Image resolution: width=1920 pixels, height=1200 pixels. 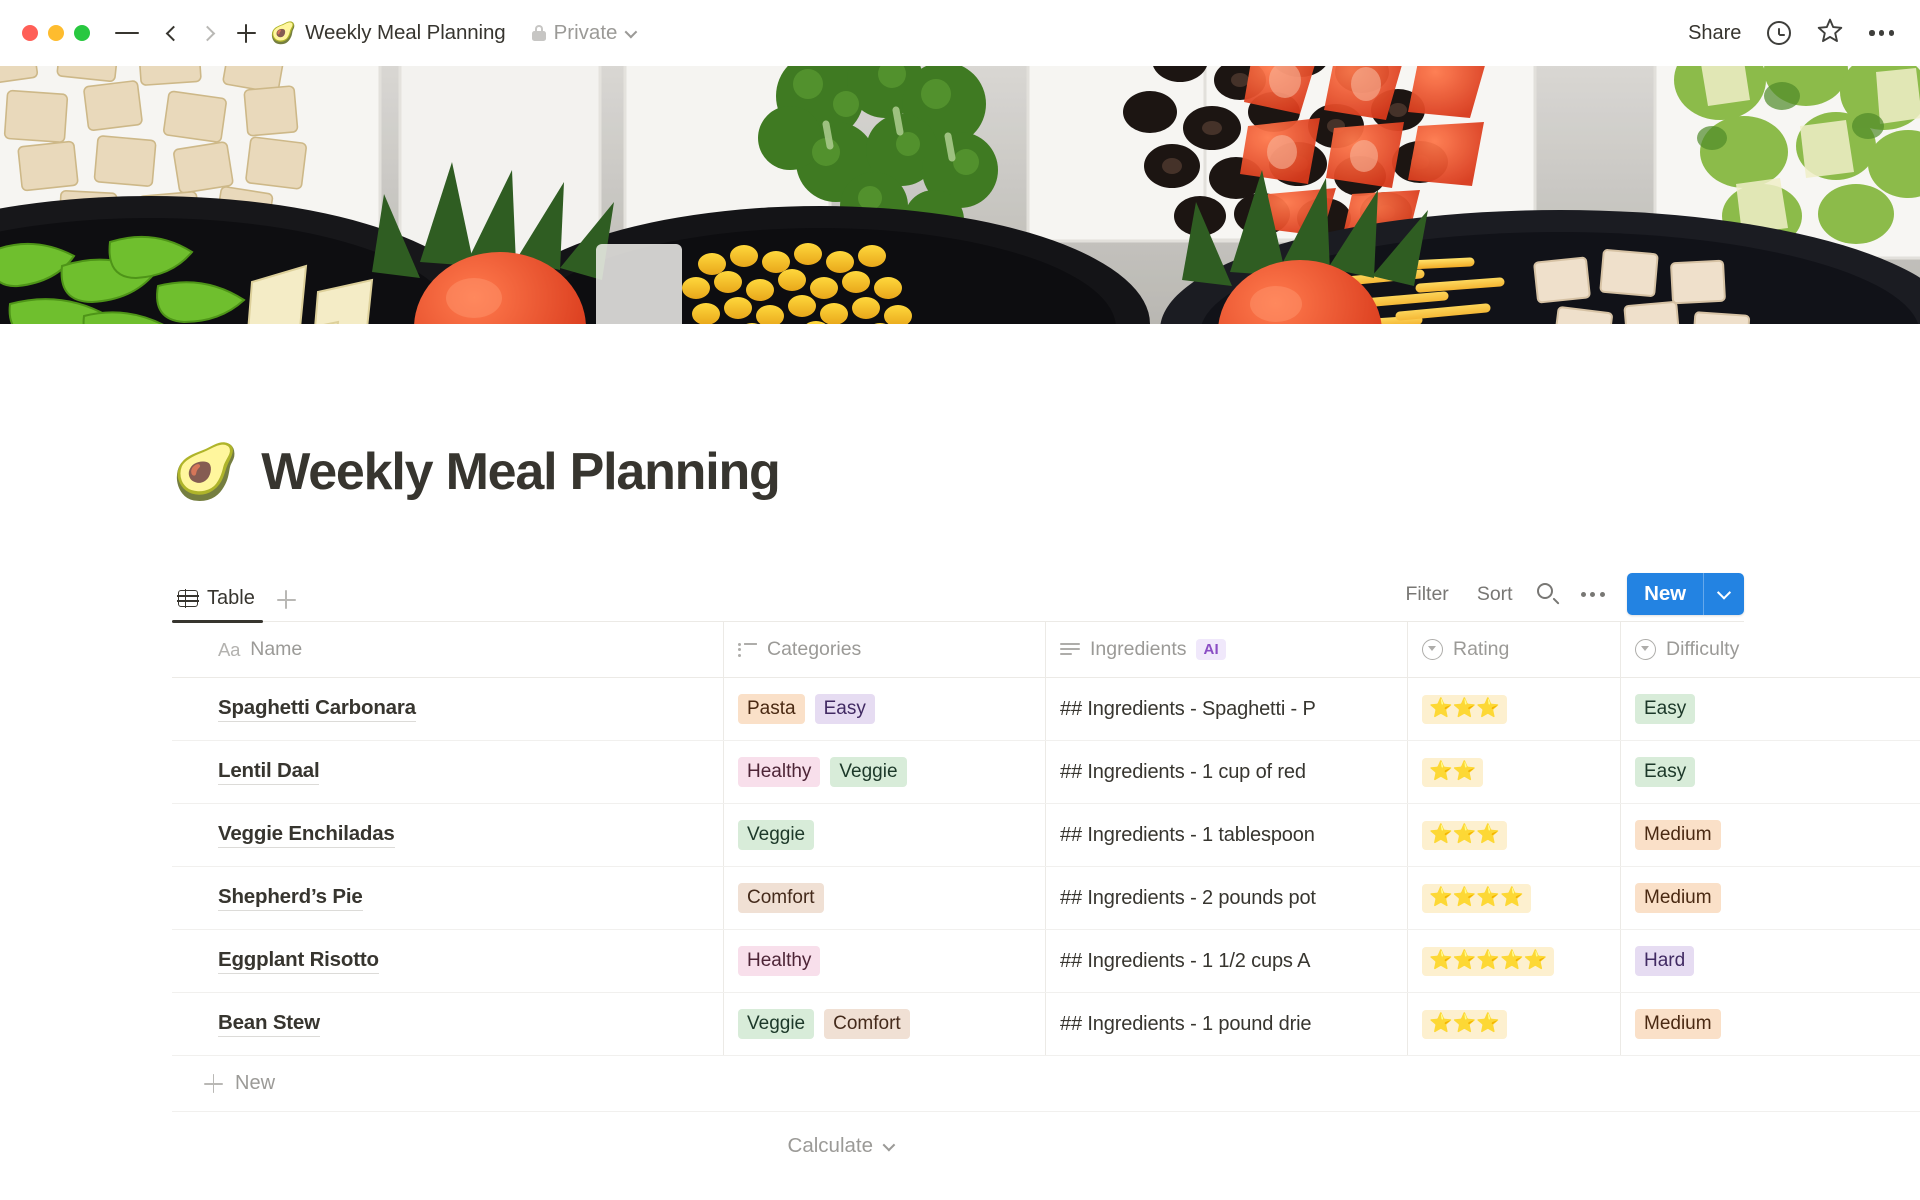 I want to click on cell-rating: ⭐⭐⭐⭐, so click(x=1514, y=898).